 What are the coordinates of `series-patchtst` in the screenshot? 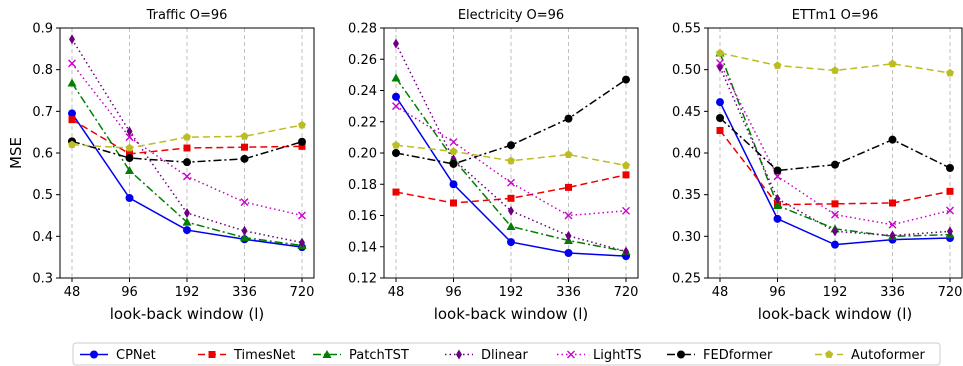 It's located at (187, 163).